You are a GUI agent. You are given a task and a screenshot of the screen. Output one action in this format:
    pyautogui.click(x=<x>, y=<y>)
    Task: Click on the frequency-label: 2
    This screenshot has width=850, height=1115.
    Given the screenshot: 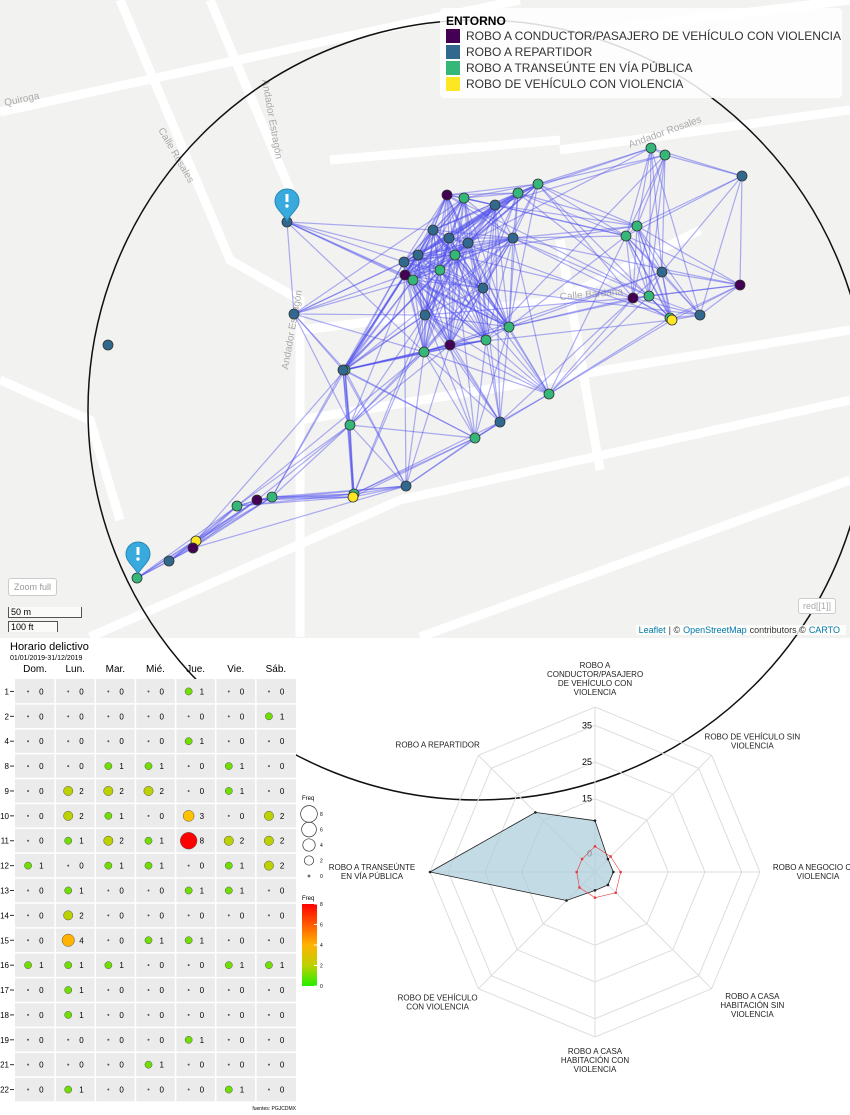 What is the action you would take?
    pyautogui.click(x=121, y=841)
    